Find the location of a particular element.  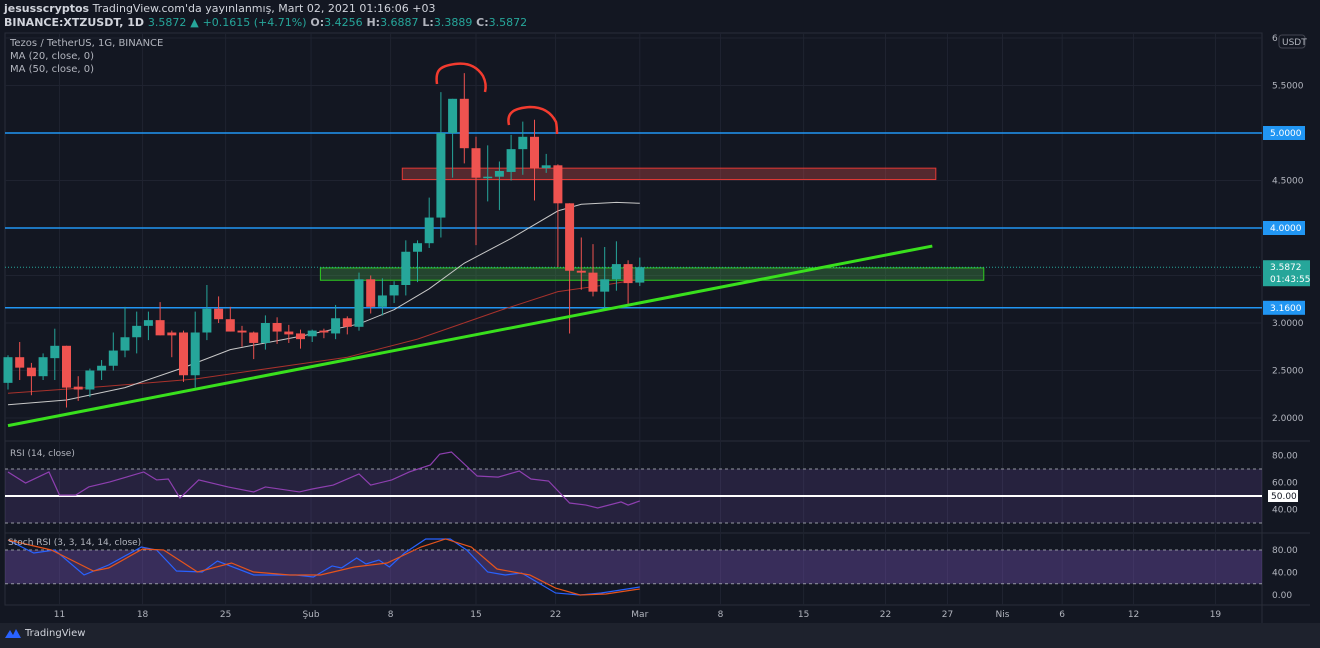

brand-name: TradingView is located at coordinates (55, 633).